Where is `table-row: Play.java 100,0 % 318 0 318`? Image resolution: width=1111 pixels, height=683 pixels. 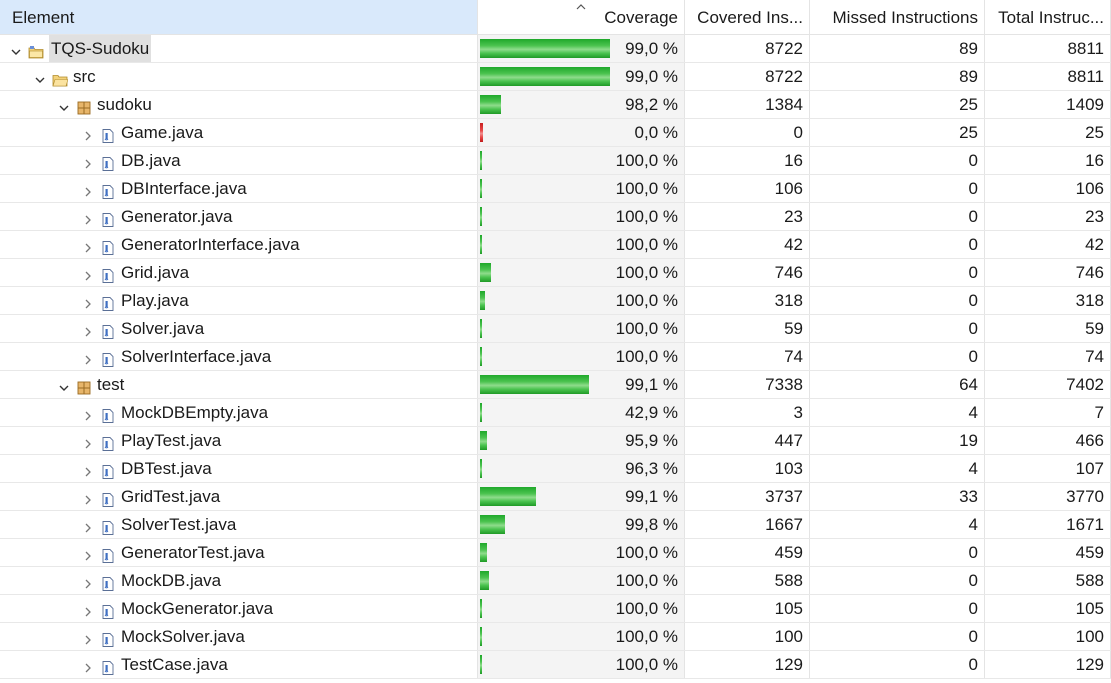
table-row: Play.java 100,0 % 318 0 318 is located at coordinates (555, 301).